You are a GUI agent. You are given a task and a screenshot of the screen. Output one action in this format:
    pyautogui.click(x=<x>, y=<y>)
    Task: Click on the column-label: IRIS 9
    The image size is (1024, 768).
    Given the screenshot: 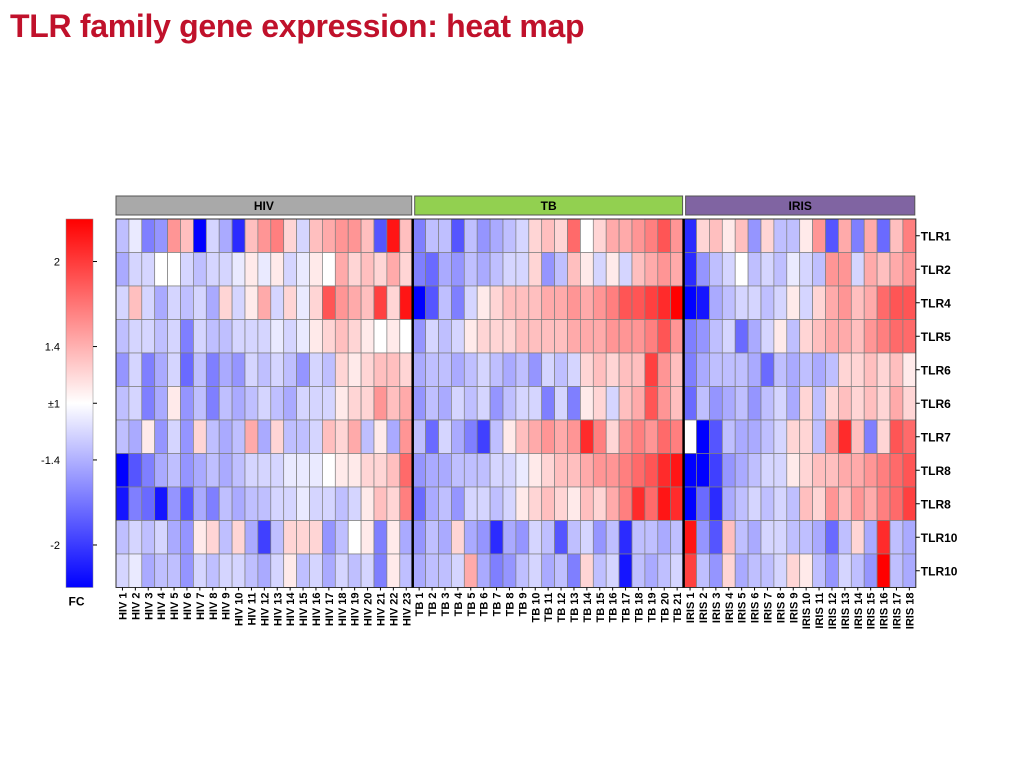 What is the action you would take?
    pyautogui.click(x=794, y=608)
    